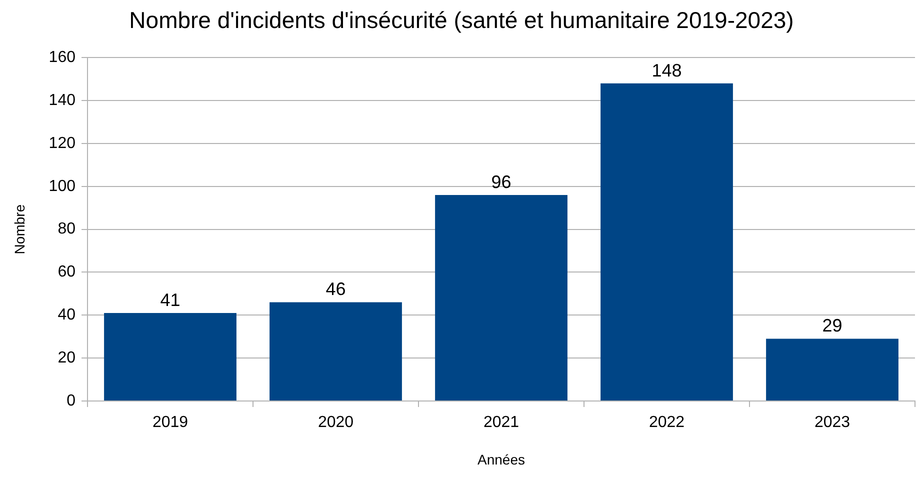  I want to click on x-tick-label: 2021, so click(501, 423).